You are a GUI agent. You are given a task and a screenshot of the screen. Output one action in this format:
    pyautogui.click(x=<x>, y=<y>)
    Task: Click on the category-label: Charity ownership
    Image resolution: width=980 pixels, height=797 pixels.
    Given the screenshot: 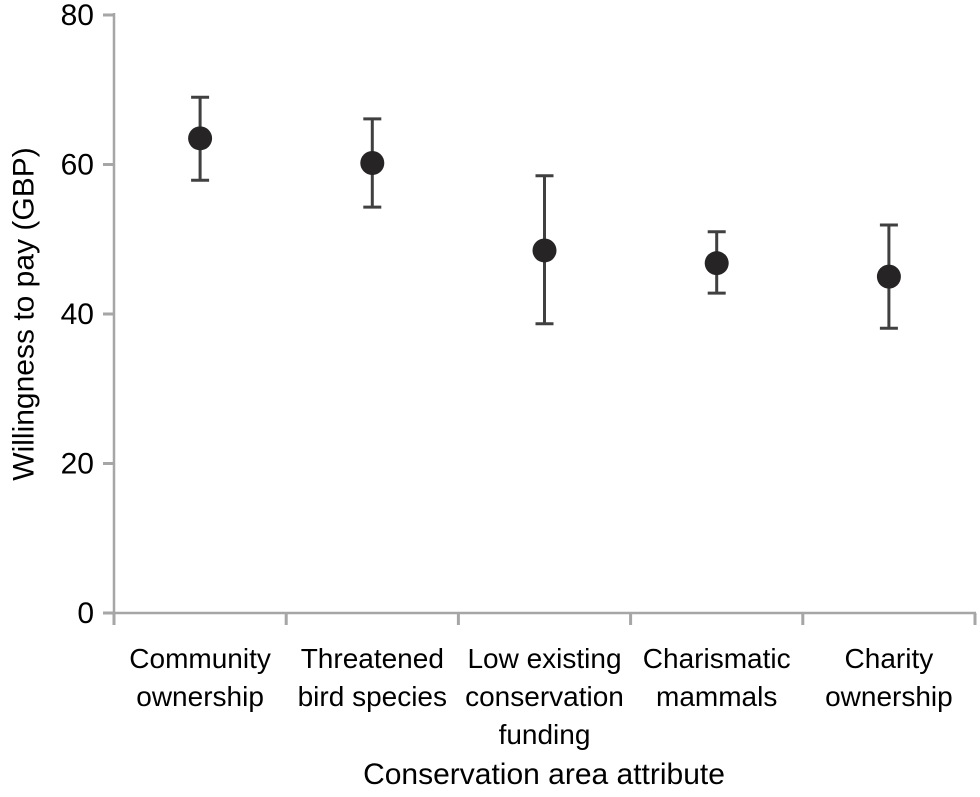 What is the action you would take?
    pyautogui.click(x=889, y=677)
    